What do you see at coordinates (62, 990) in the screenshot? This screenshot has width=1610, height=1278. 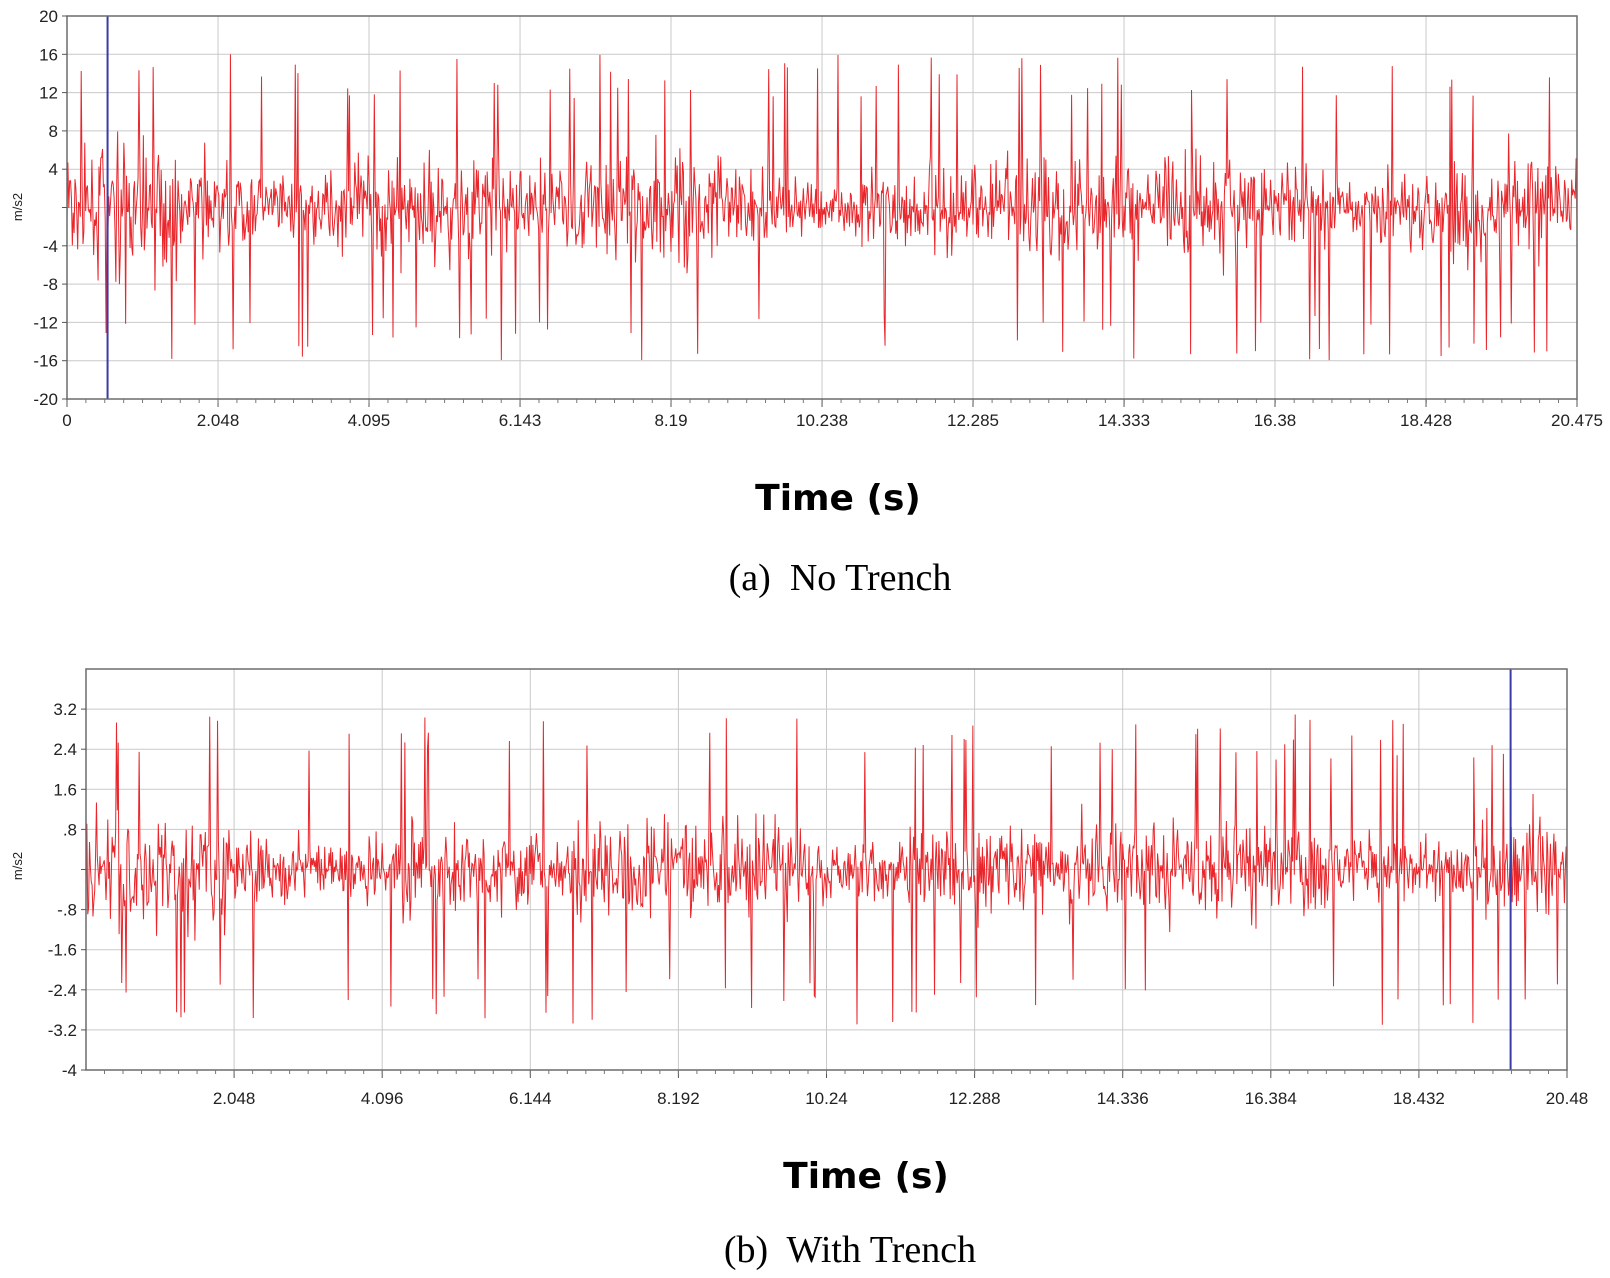 I see `y-tick-label: -2.4` at bounding box center [62, 990].